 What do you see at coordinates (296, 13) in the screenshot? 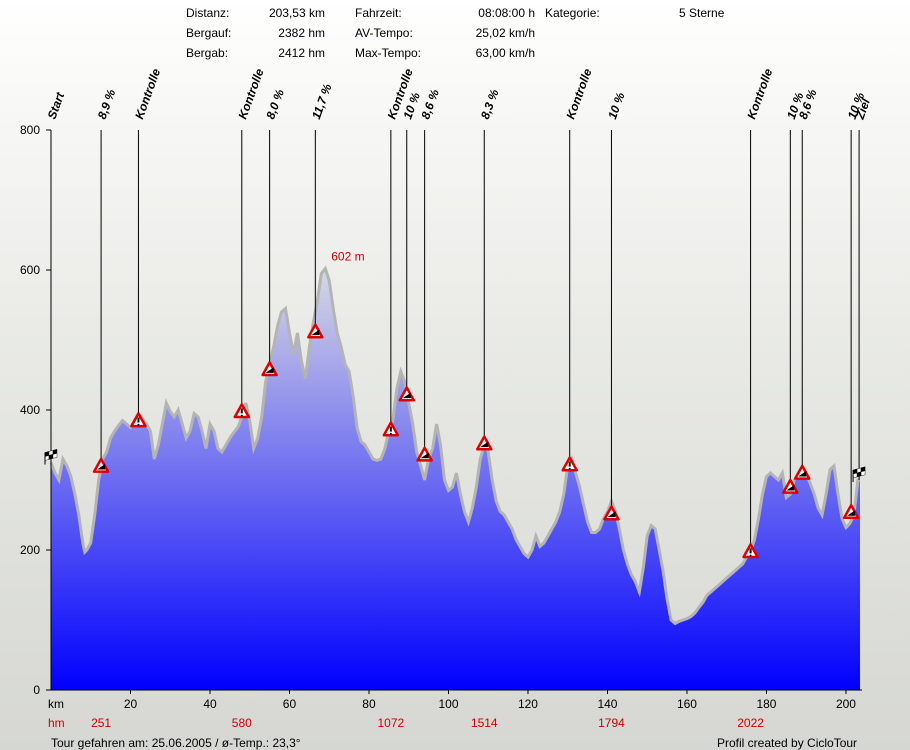
I see `distanz-value: 203,53 km` at bounding box center [296, 13].